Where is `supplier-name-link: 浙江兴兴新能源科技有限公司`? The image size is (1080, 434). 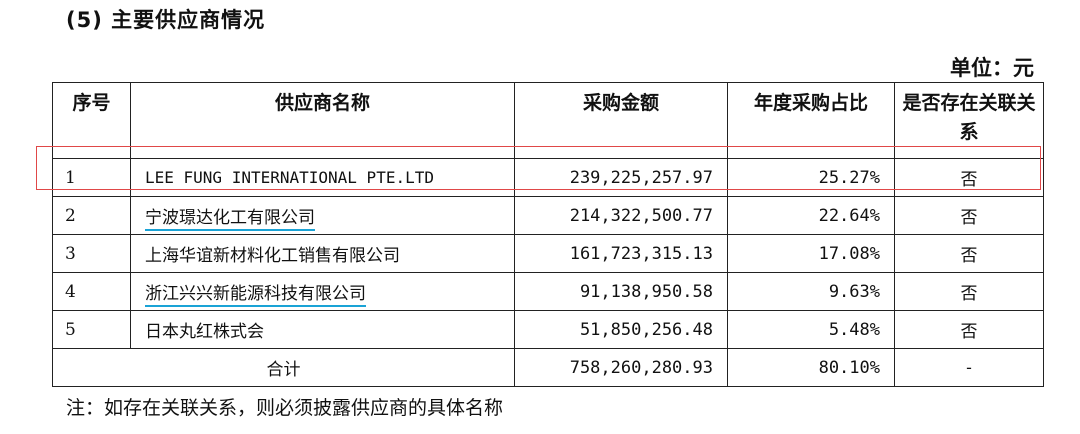
supplier-name-link: 浙江兴兴新能源科技有限公司 is located at coordinates (255, 295).